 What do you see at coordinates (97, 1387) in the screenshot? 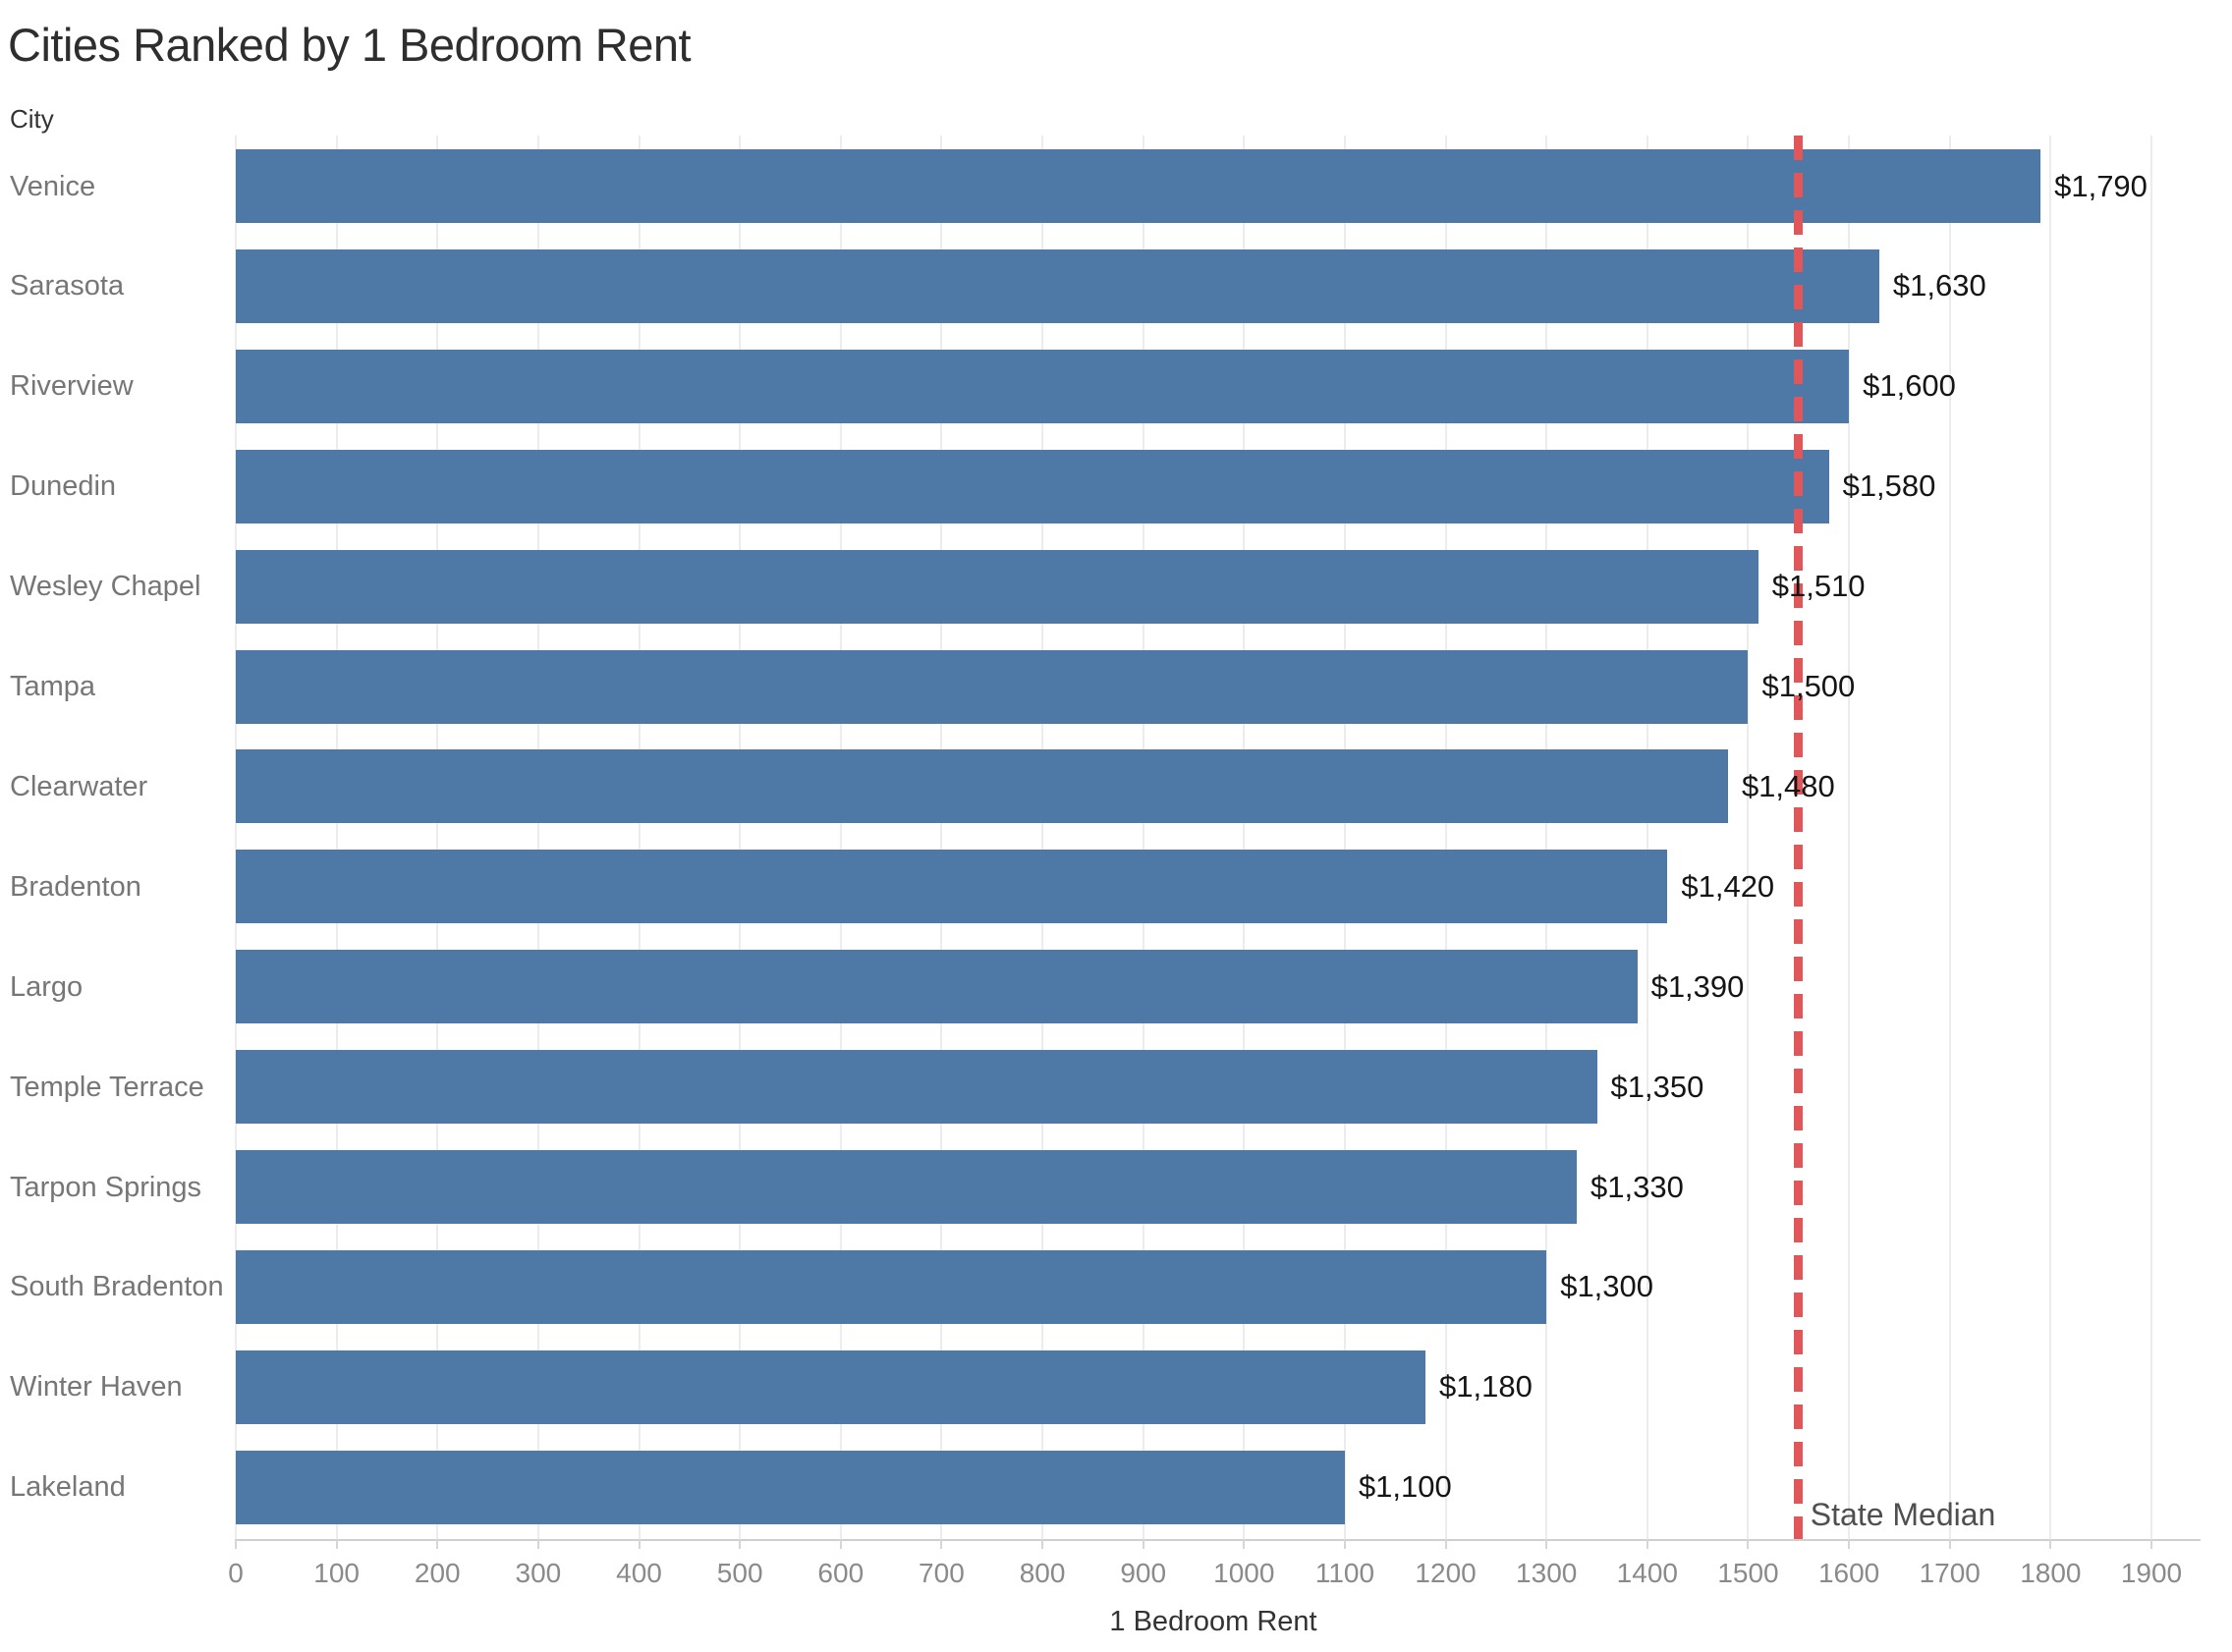
I see `city-label-winter-haven: Winter Haven` at bounding box center [97, 1387].